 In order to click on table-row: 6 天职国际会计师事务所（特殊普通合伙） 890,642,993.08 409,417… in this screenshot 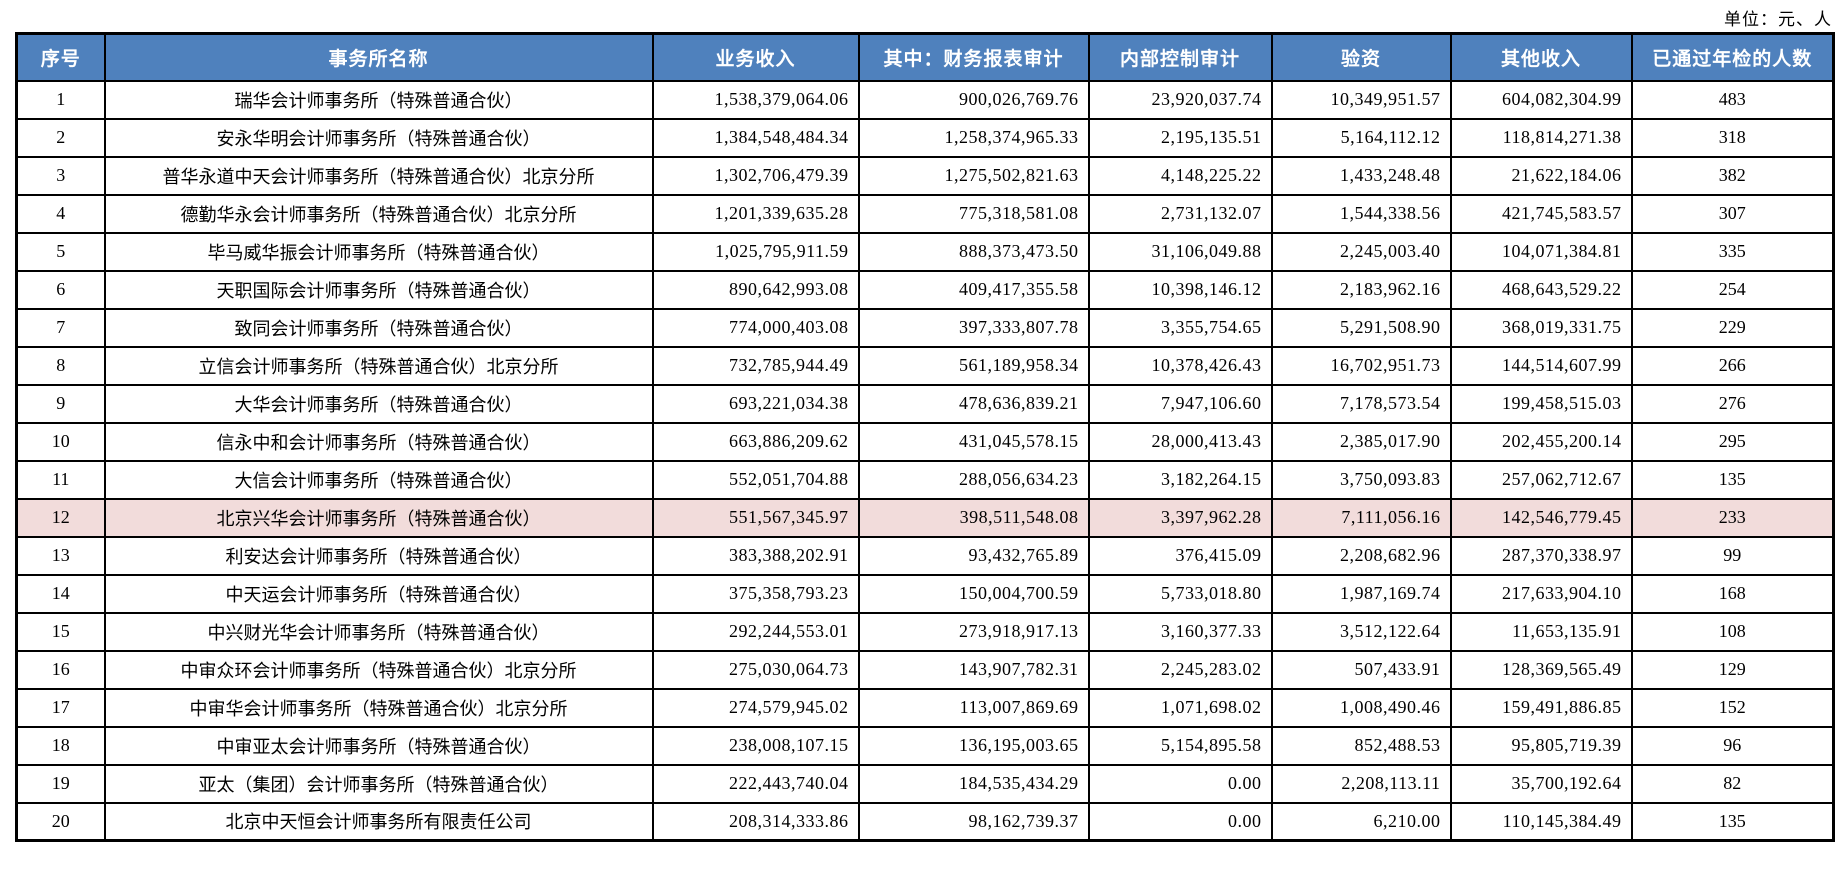, I will do `click(925, 289)`.